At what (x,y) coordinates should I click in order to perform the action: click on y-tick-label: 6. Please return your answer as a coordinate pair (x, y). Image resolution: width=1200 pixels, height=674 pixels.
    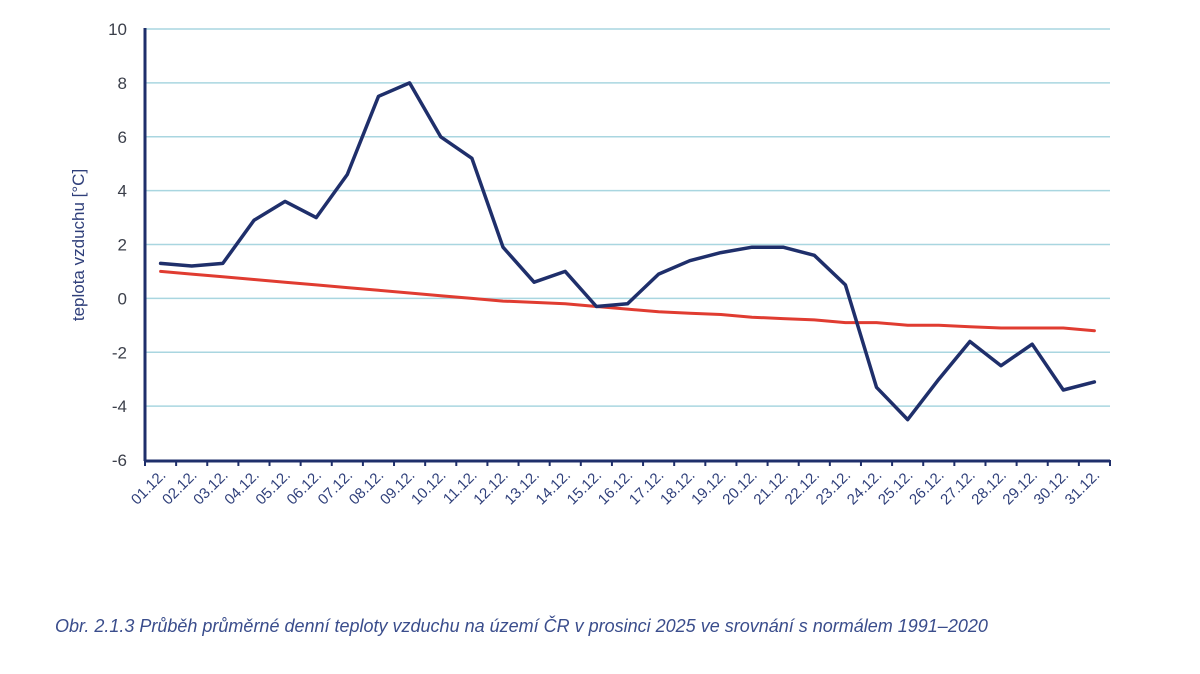
    Looking at the image, I should click on (122, 137).